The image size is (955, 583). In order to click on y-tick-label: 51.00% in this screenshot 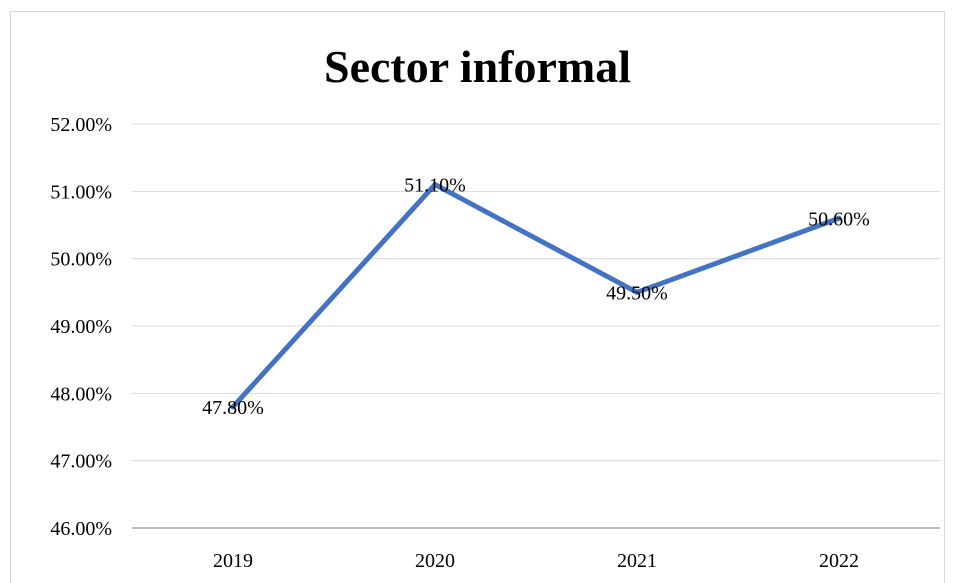, I will do `click(81, 192)`.